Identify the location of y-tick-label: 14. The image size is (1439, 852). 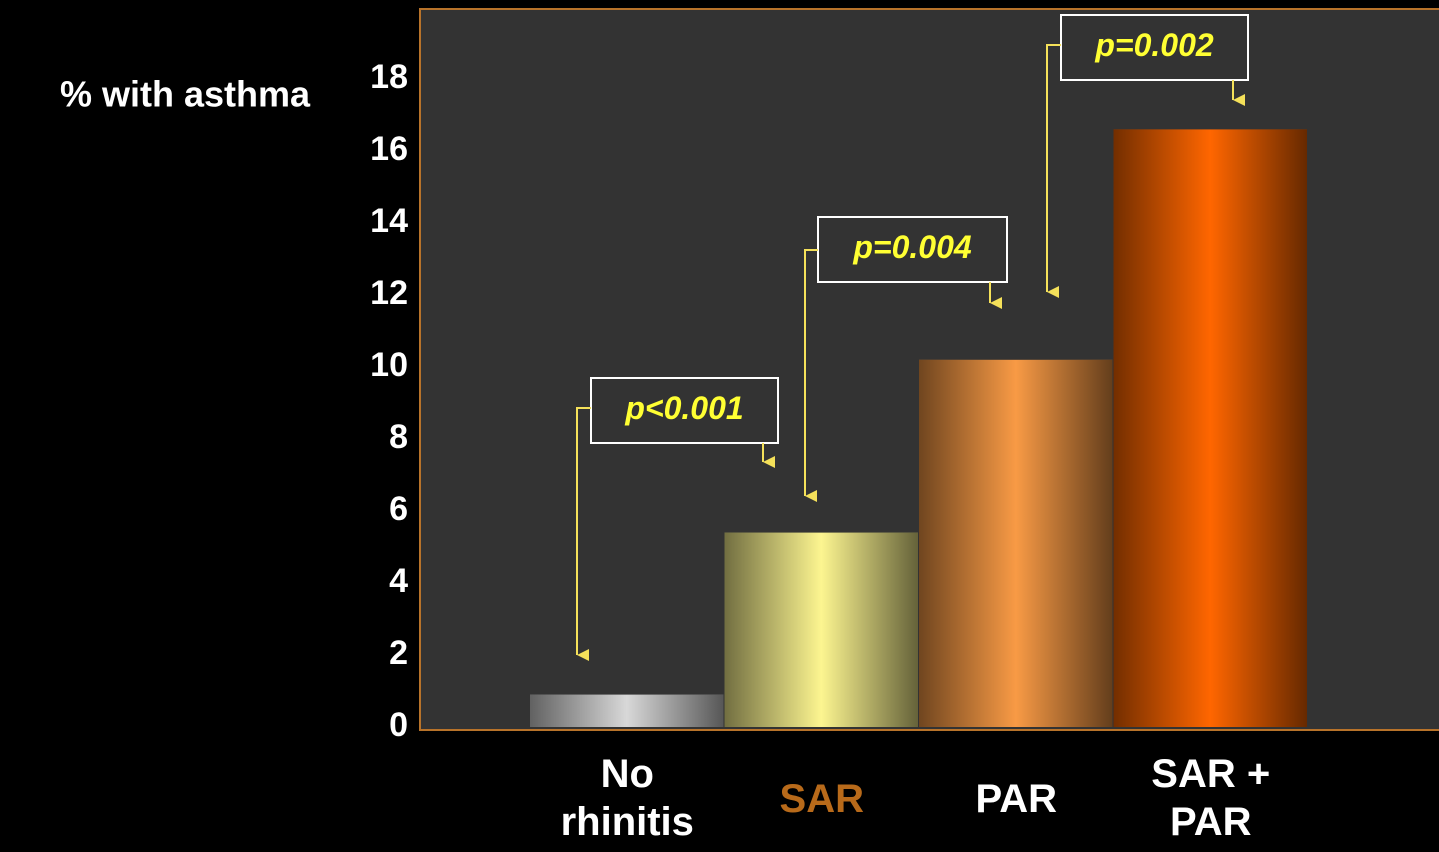
(389, 221).